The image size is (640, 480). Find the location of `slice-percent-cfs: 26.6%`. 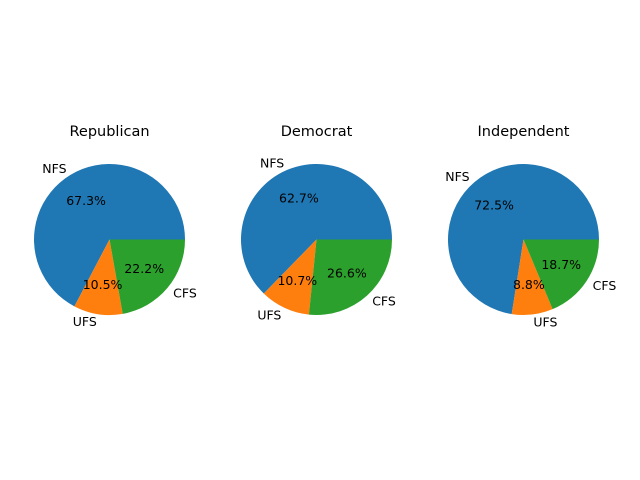

slice-percent-cfs: 26.6% is located at coordinates (347, 273).